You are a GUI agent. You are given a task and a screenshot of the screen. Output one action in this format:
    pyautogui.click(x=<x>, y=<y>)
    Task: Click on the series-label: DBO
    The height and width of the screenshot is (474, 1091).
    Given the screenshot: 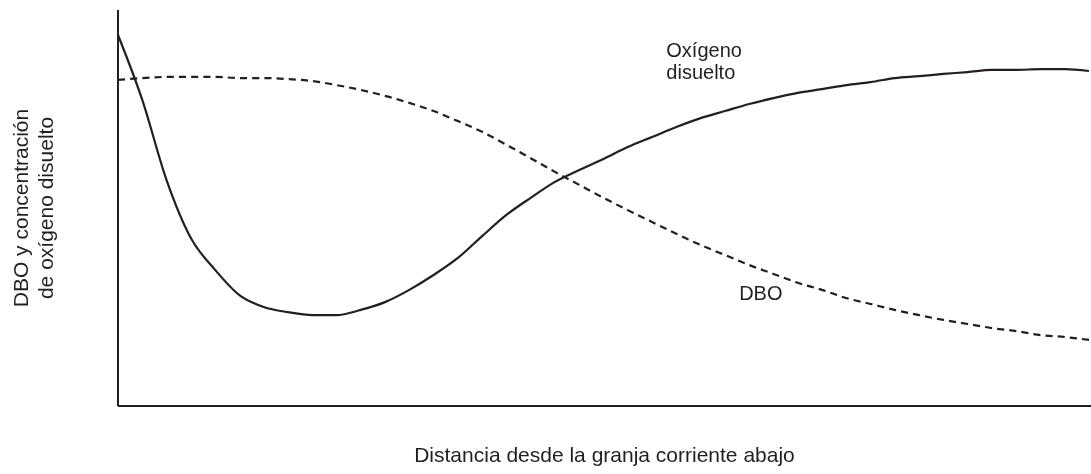 What is the action you would take?
    pyautogui.click(x=761, y=293)
    